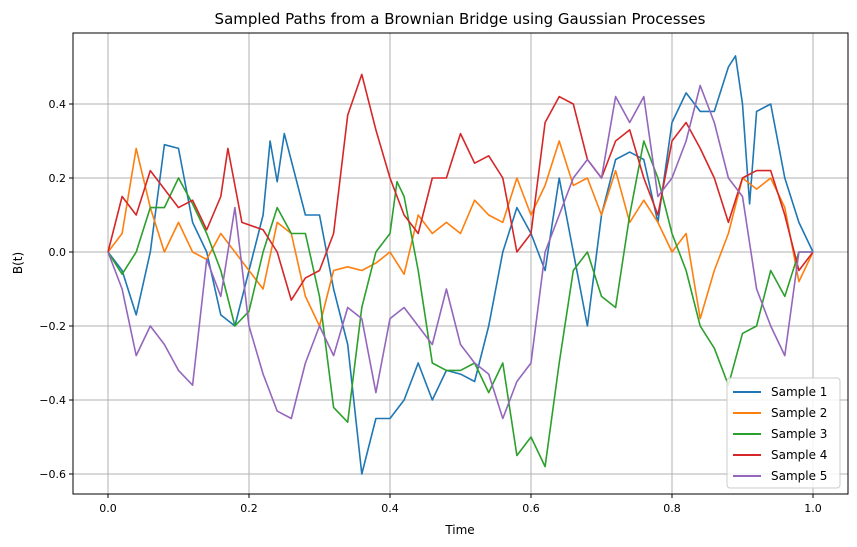 The width and height of the screenshot is (857, 547). What do you see at coordinates (58, 252) in the screenshot?
I see `y-tick-label: 0.0` at bounding box center [58, 252].